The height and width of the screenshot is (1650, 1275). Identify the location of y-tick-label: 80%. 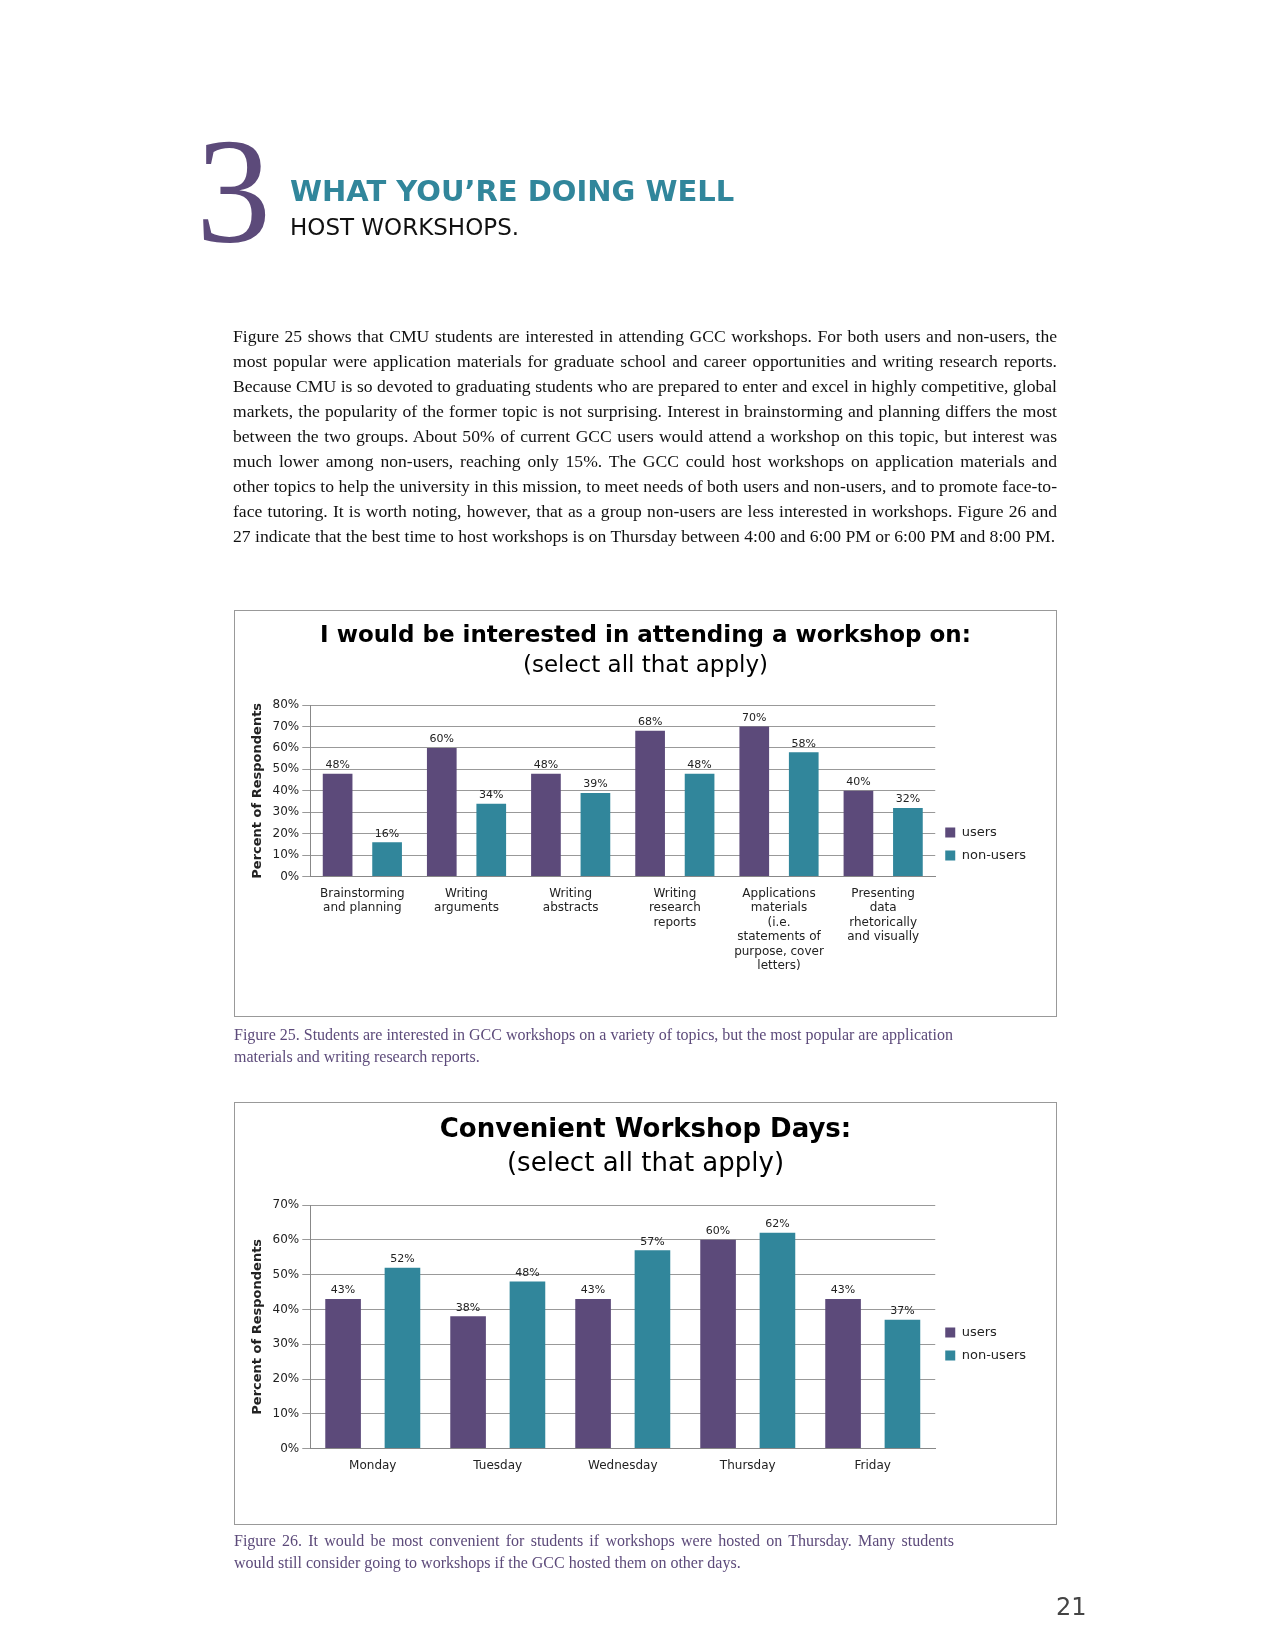
(285, 704).